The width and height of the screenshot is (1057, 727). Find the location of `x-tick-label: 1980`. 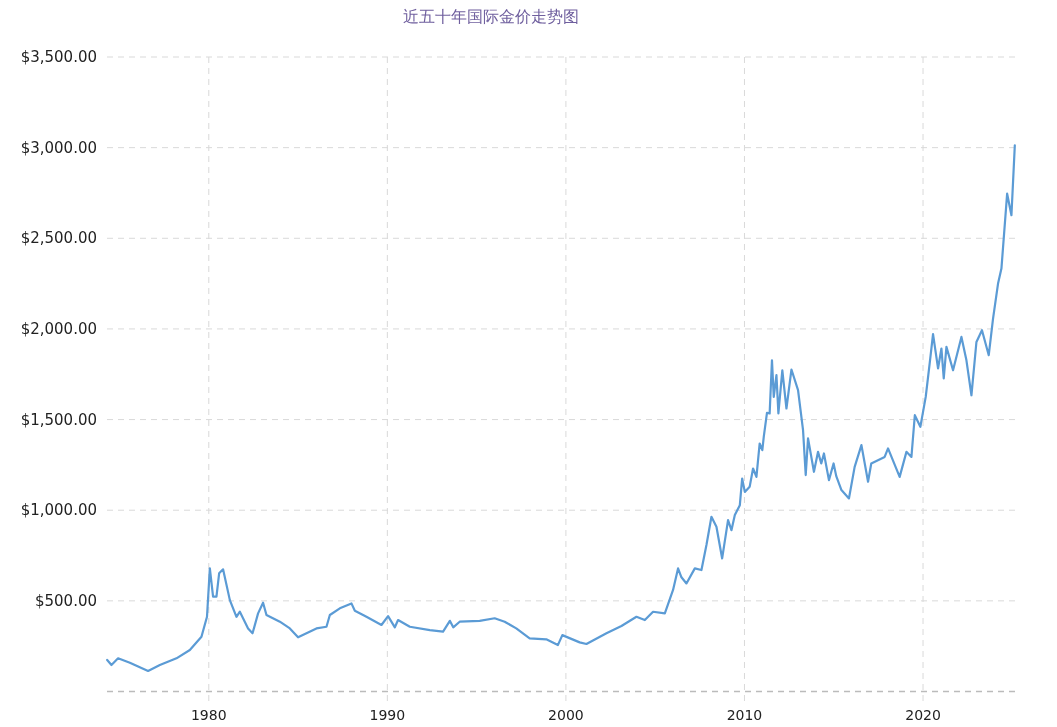

x-tick-label: 1980 is located at coordinates (208, 714).